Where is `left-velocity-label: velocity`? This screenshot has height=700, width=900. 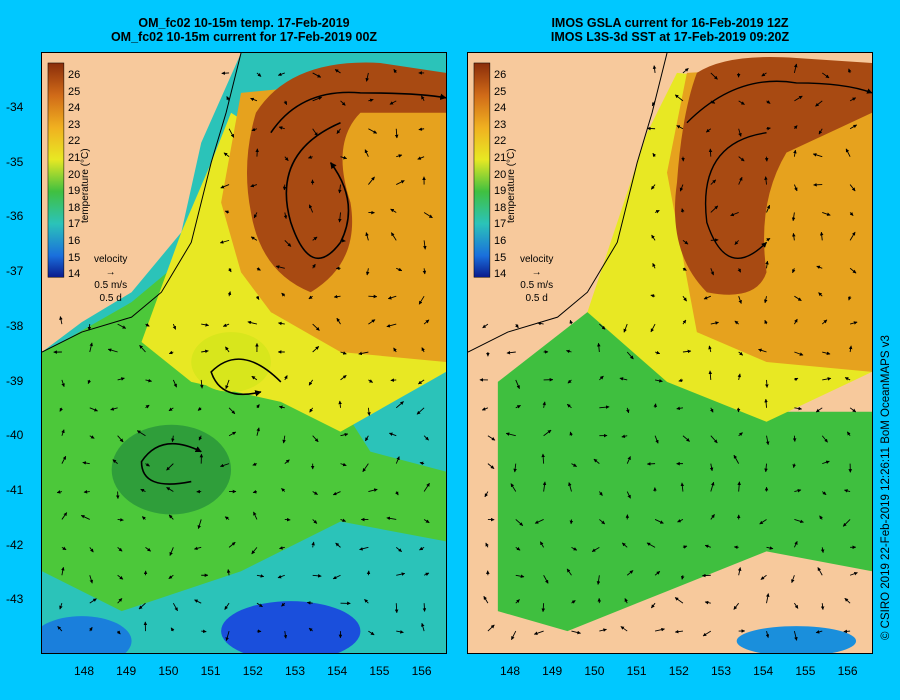 left-velocity-label: velocity is located at coordinates (111, 259).